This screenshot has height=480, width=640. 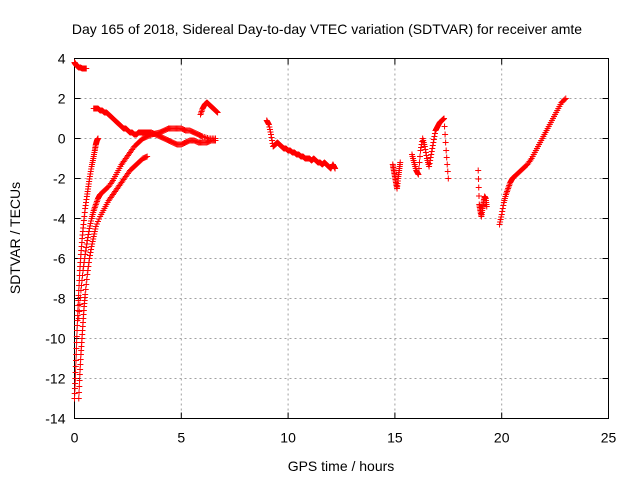 I want to click on y-tick-label: 0, so click(x=62, y=139).